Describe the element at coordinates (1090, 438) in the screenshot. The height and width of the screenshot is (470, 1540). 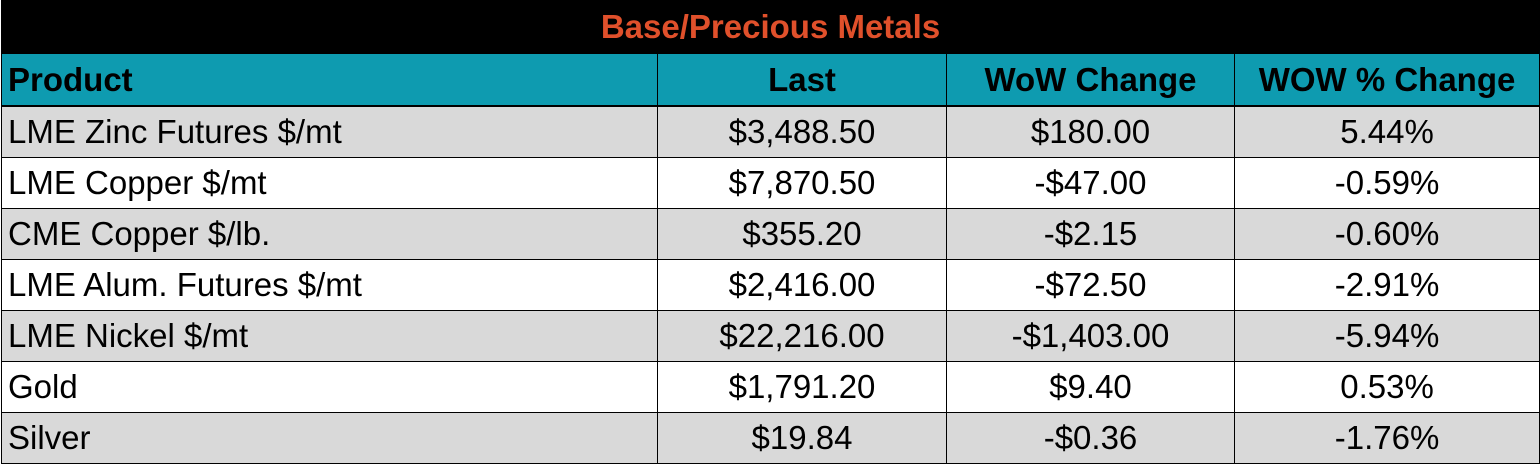
I see `cell-wow-change: -$0.36` at that location.